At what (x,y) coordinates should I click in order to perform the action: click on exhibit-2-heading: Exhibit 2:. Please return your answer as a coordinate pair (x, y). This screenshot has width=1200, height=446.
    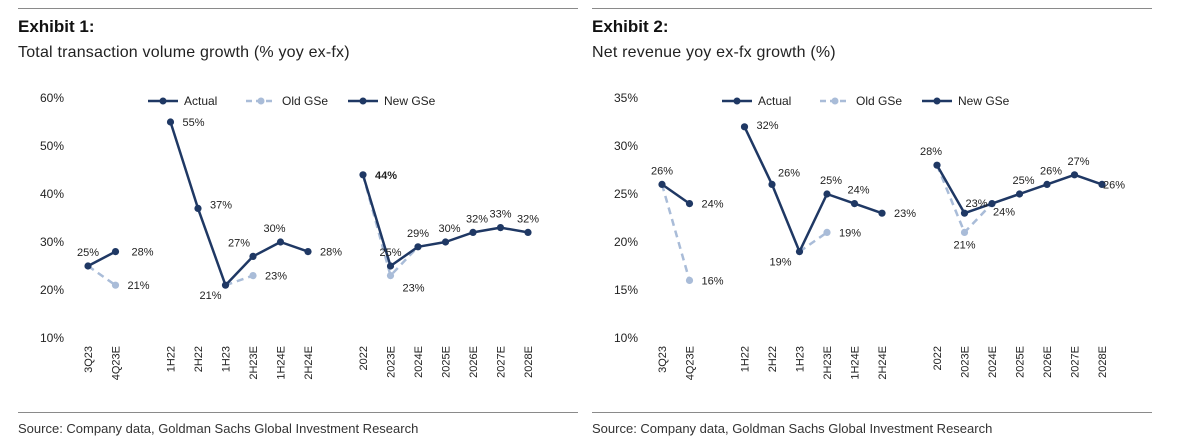
    Looking at the image, I should click on (630, 26).